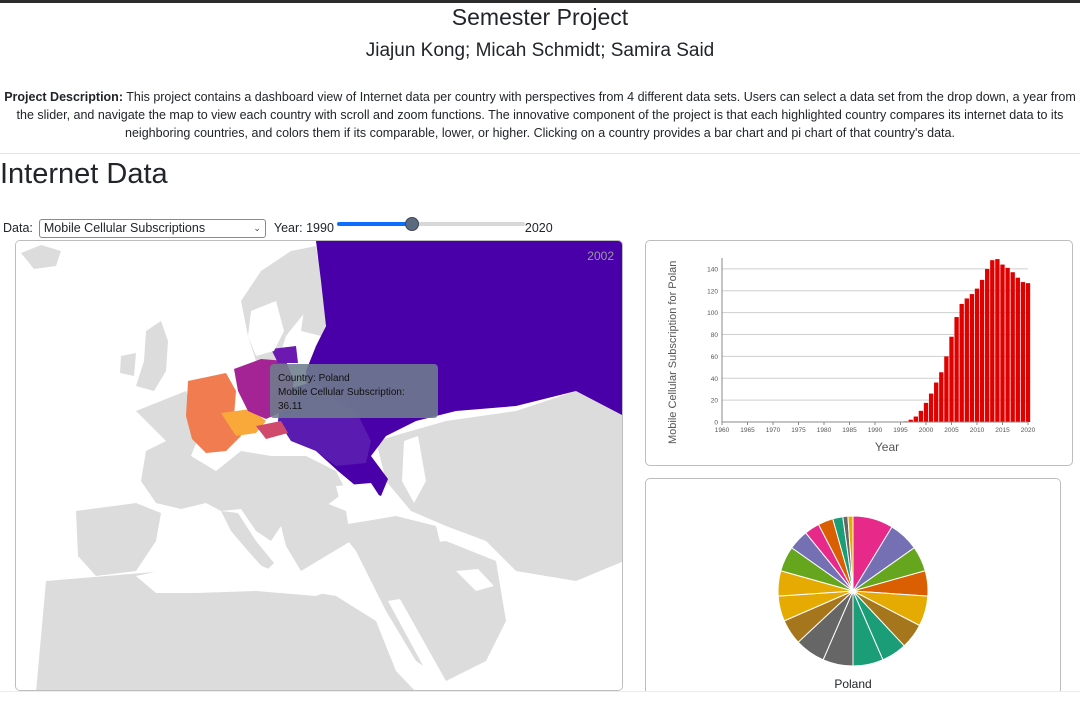 The image size is (1080, 720). I want to click on x-tick-label: 1960, so click(722, 430).